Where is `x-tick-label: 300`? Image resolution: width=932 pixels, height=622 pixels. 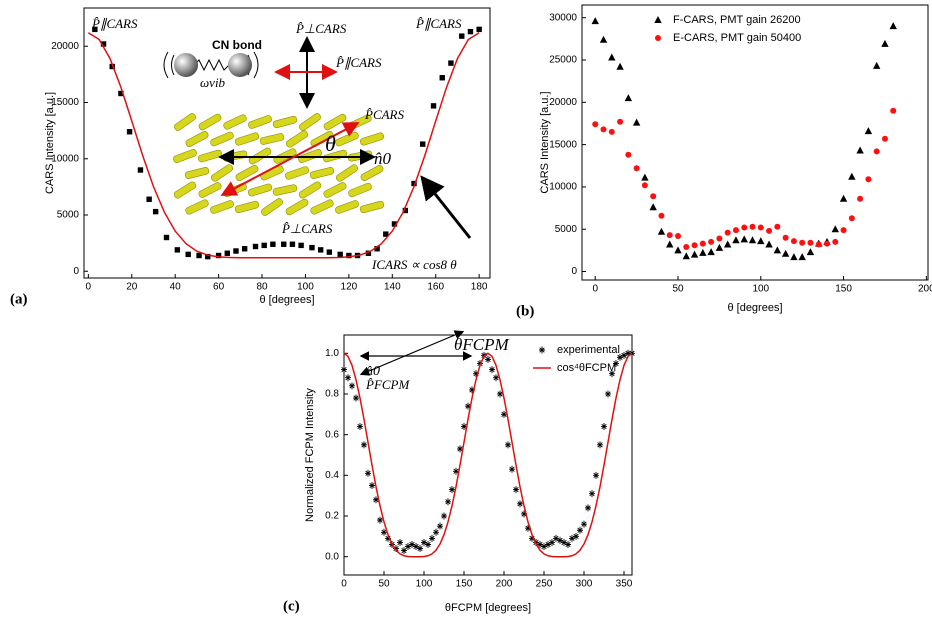
x-tick-label: 300 is located at coordinates (584, 584).